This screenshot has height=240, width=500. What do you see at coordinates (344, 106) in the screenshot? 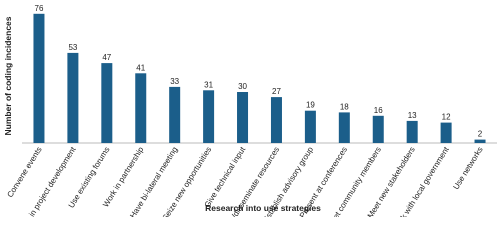
I see `value-label: 18` at bounding box center [344, 106].